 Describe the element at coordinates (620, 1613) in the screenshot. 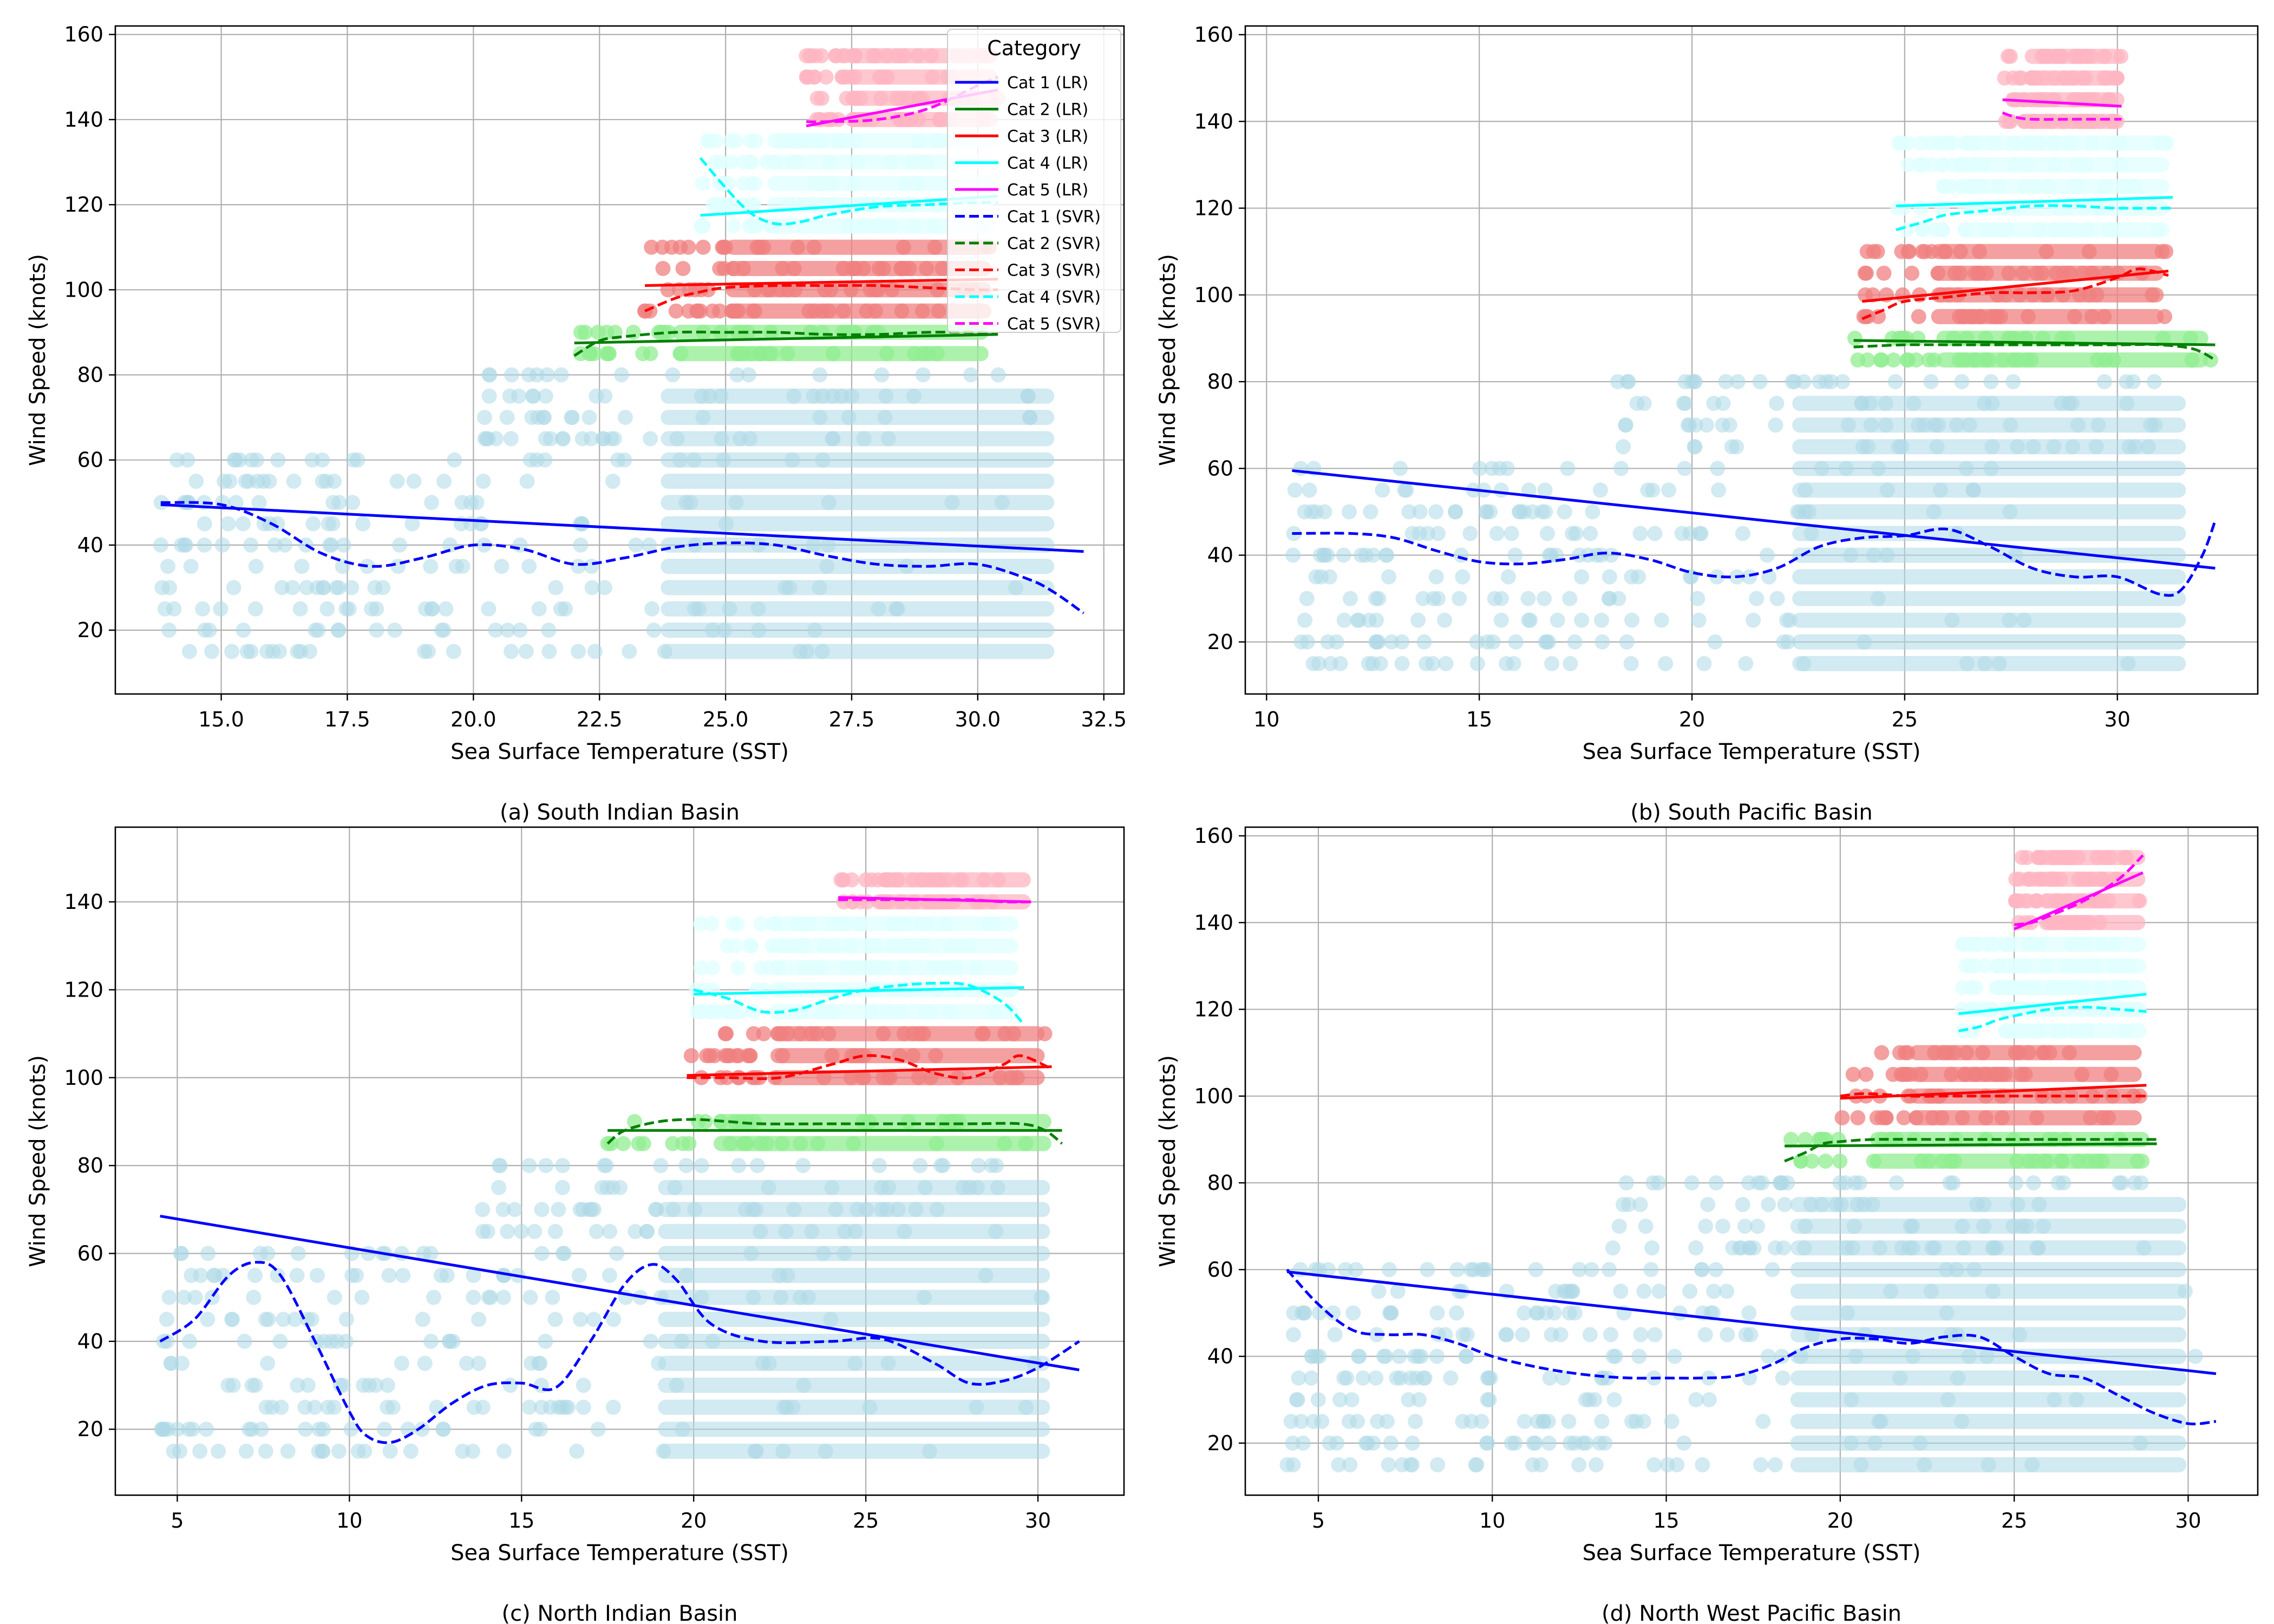

I see `panel-caption: (c) North Indian Basin` at that location.